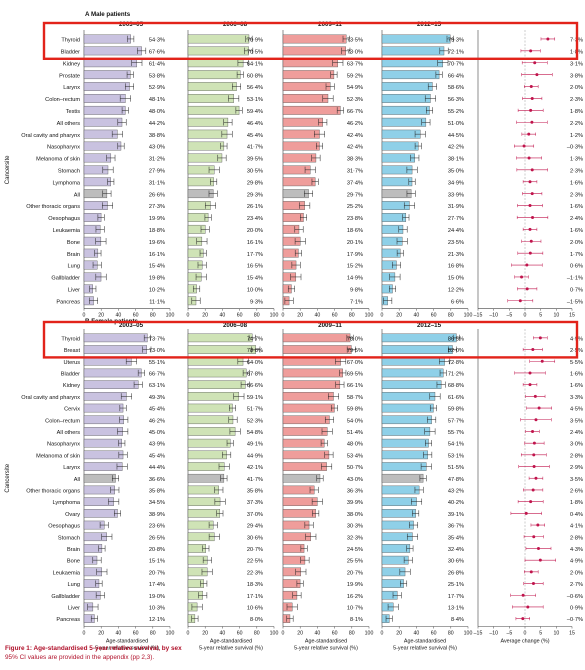  What do you see at coordinates (77, 480) in the screenshot?
I see `category-label: All` at bounding box center [77, 480].